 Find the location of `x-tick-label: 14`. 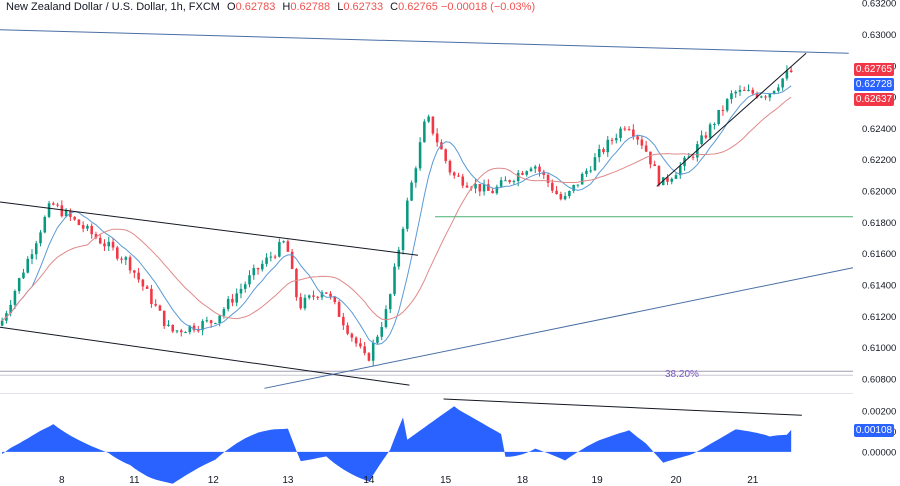

x-tick-label: 14 is located at coordinates (369, 480).